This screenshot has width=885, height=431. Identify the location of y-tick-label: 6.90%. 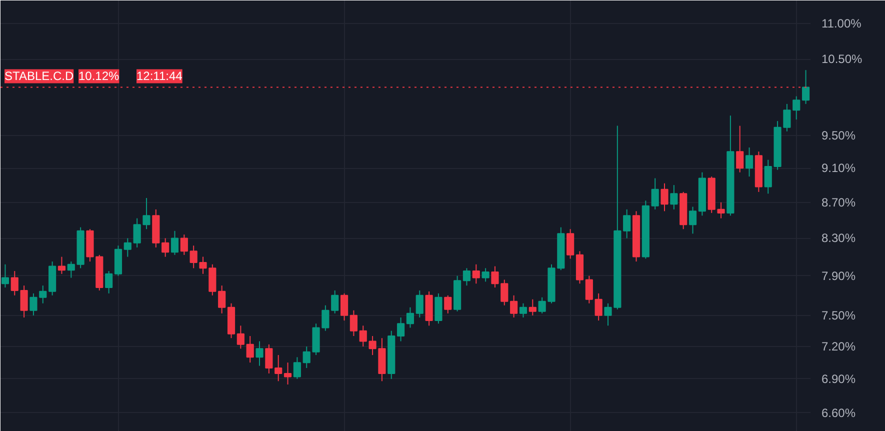
(839, 379).